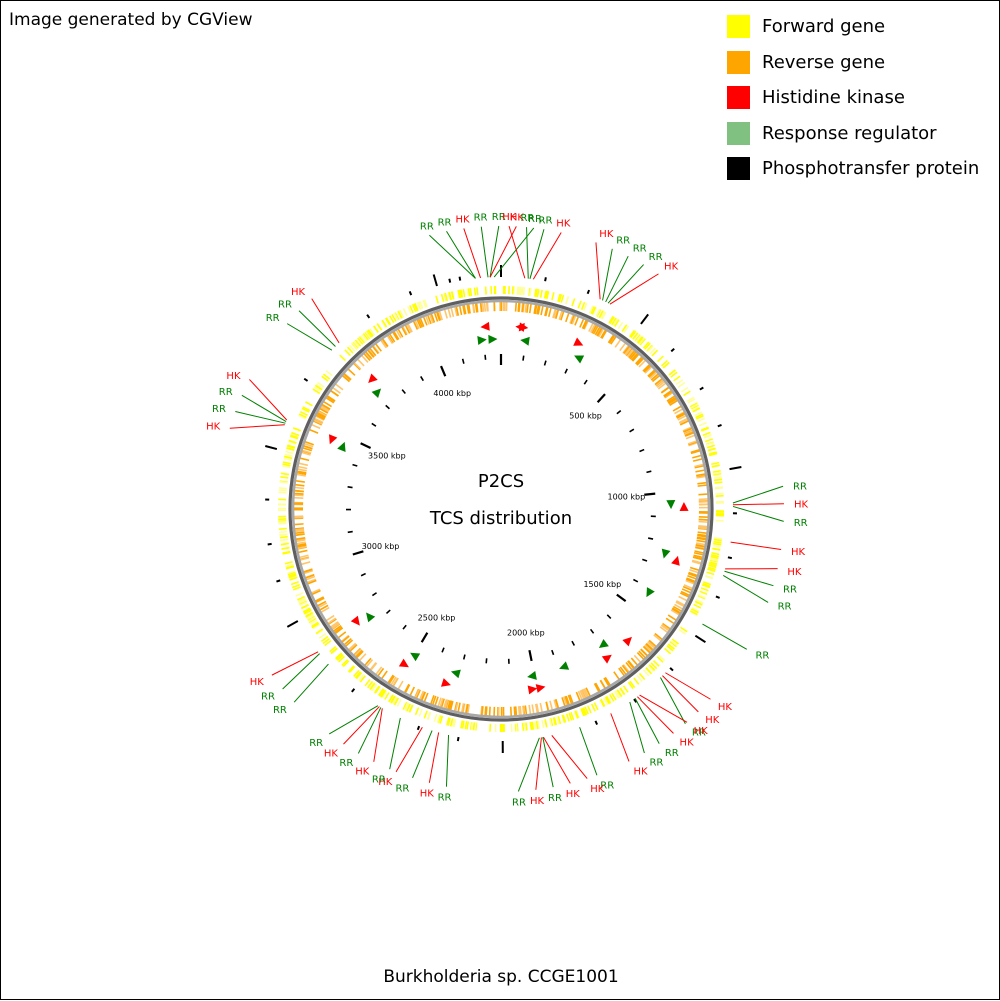  What do you see at coordinates (849, 133) in the screenshot?
I see `legend-label: Response regulator` at bounding box center [849, 133].